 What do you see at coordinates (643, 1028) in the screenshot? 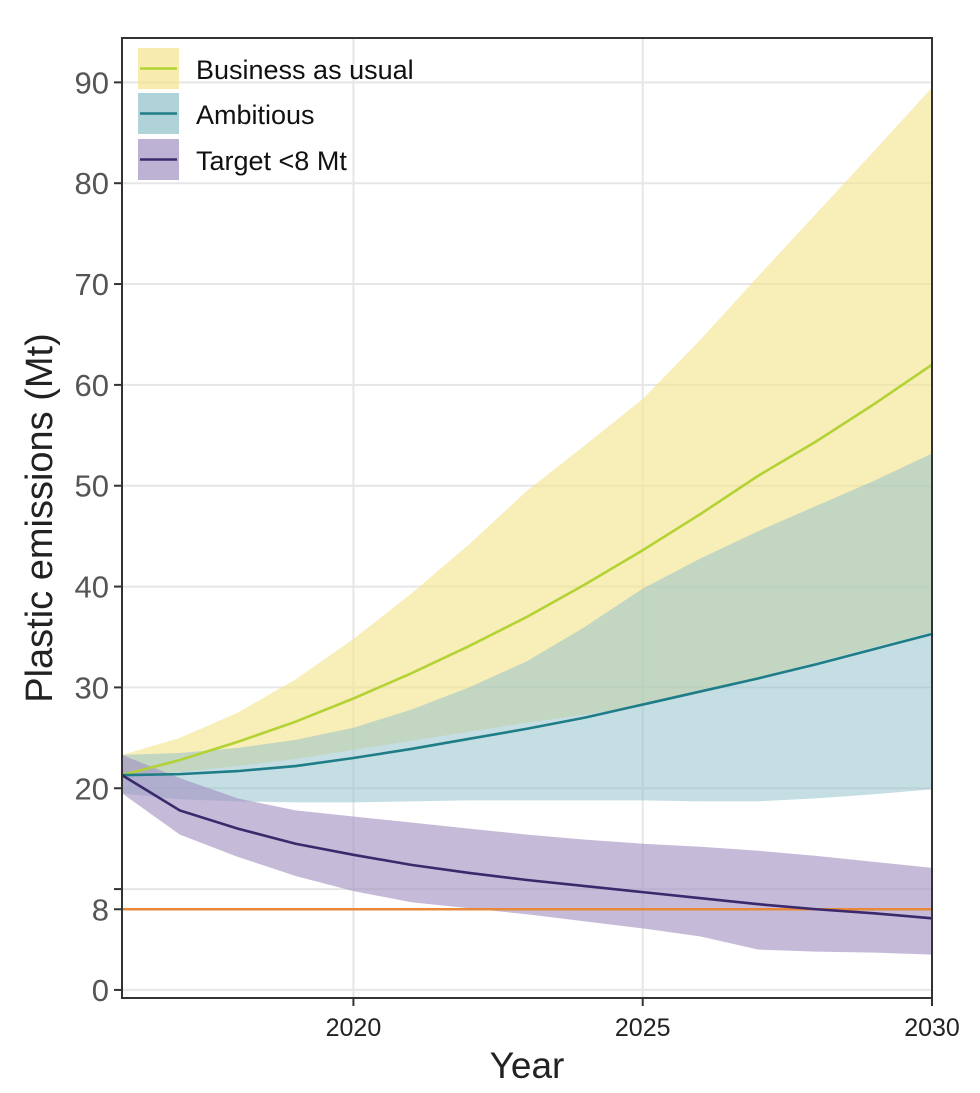
I see `x-tick-label: 2025` at bounding box center [643, 1028].